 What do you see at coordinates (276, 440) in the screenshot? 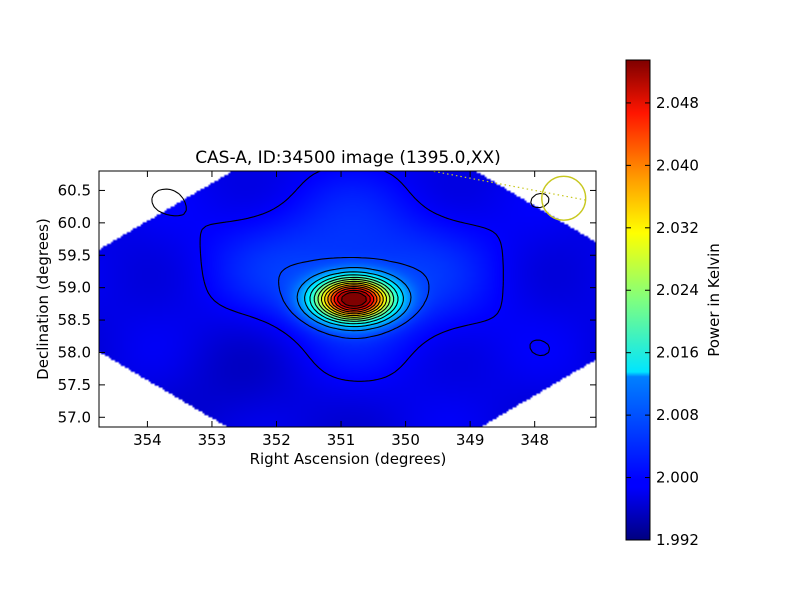
I see `x-tick-label: 352` at bounding box center [276, 440].